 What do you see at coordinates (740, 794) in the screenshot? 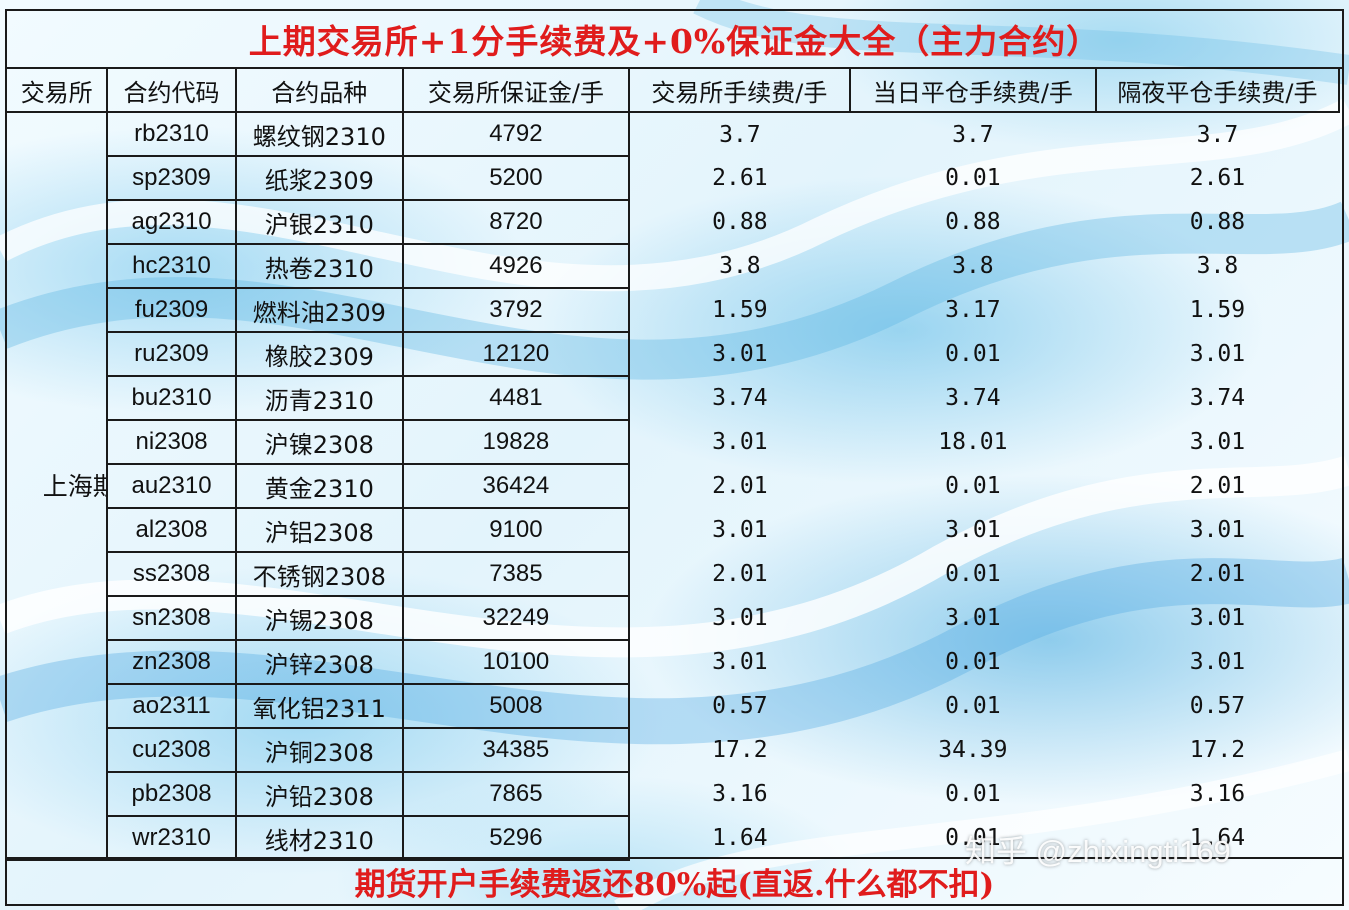
I see `fee-cell: 3.16` at bounding box center [740, 794].